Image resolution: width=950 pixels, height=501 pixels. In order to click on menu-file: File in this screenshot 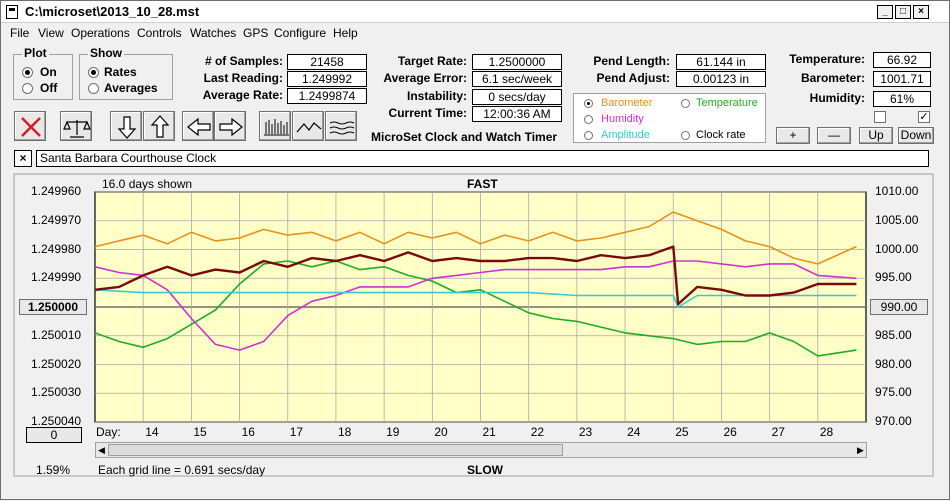, I will do `click(20, 33)`.